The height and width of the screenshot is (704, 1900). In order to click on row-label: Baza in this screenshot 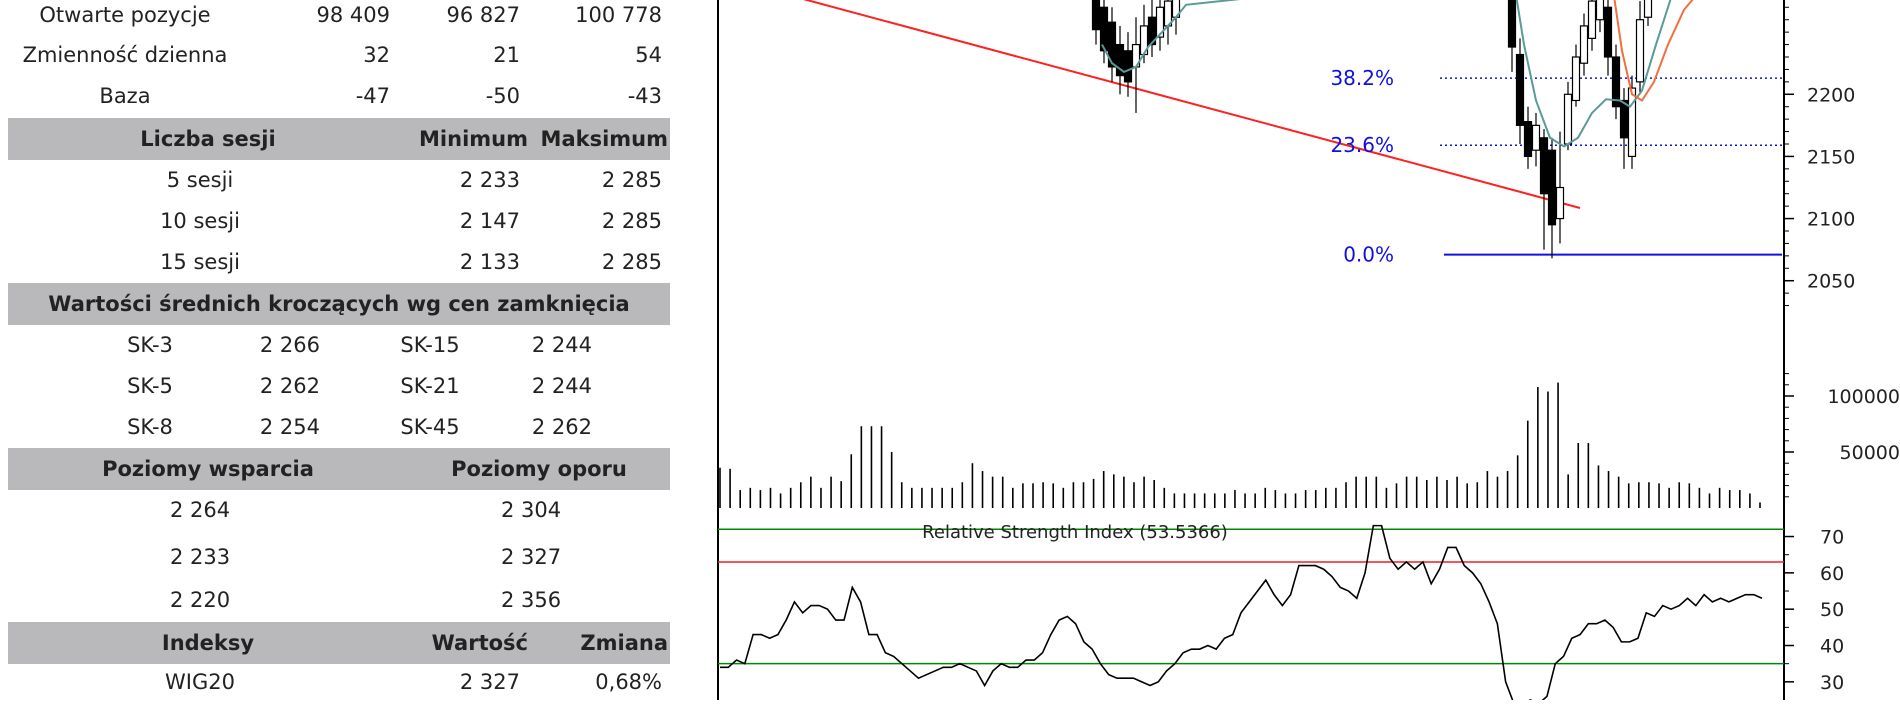, I will do `click(125, 96)`.